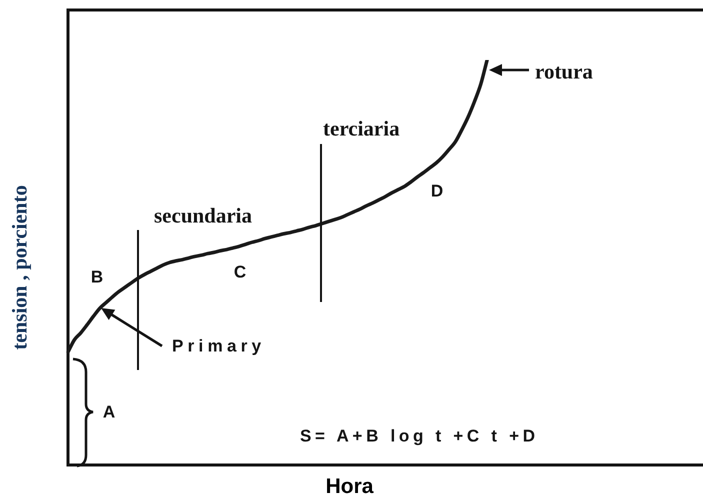 The image size is (703, 497). I want to click on annotation: Primary, so click(219, 346).